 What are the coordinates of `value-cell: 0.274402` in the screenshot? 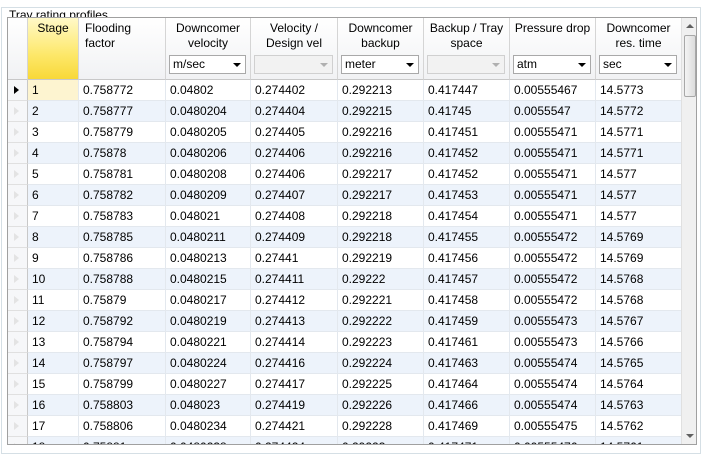 It's located at (294, 90).